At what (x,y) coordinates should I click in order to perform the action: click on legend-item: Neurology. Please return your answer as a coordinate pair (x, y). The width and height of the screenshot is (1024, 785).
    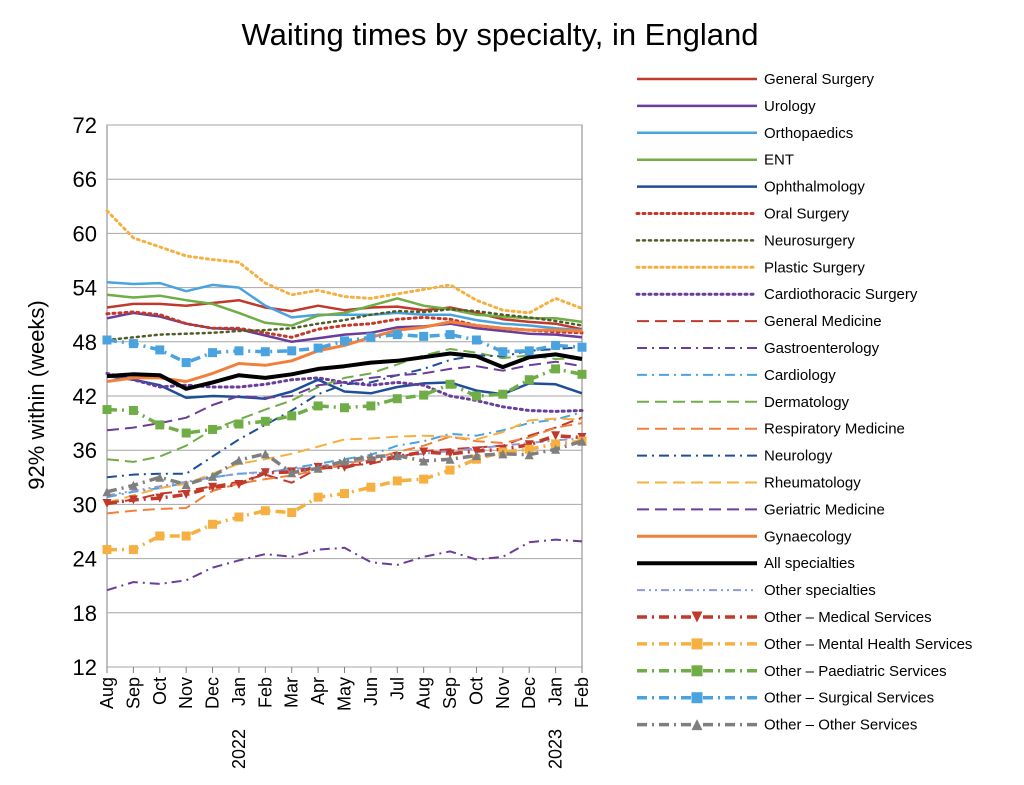
    Looking at the image, I should click on (735, 456).